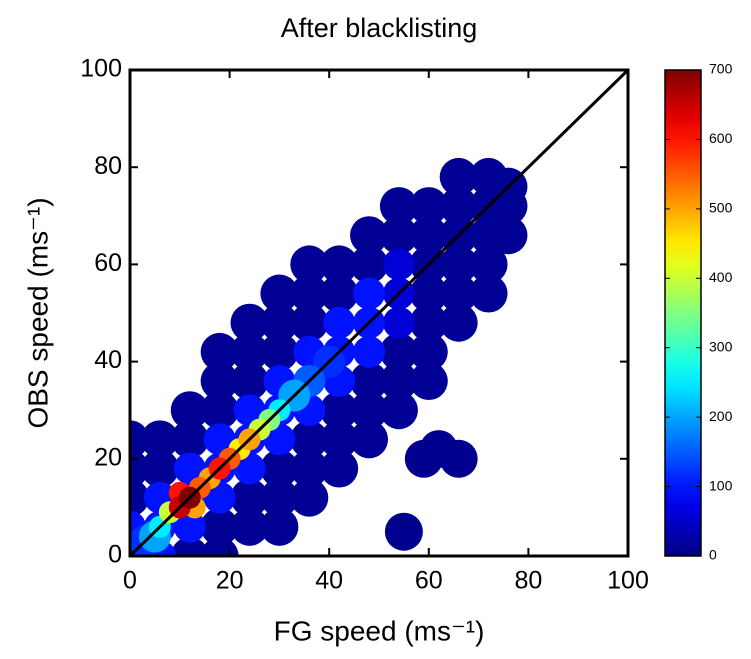  Describe the element at coordinates (683, 313) in the screenshot. I see `colorbar` at that location.